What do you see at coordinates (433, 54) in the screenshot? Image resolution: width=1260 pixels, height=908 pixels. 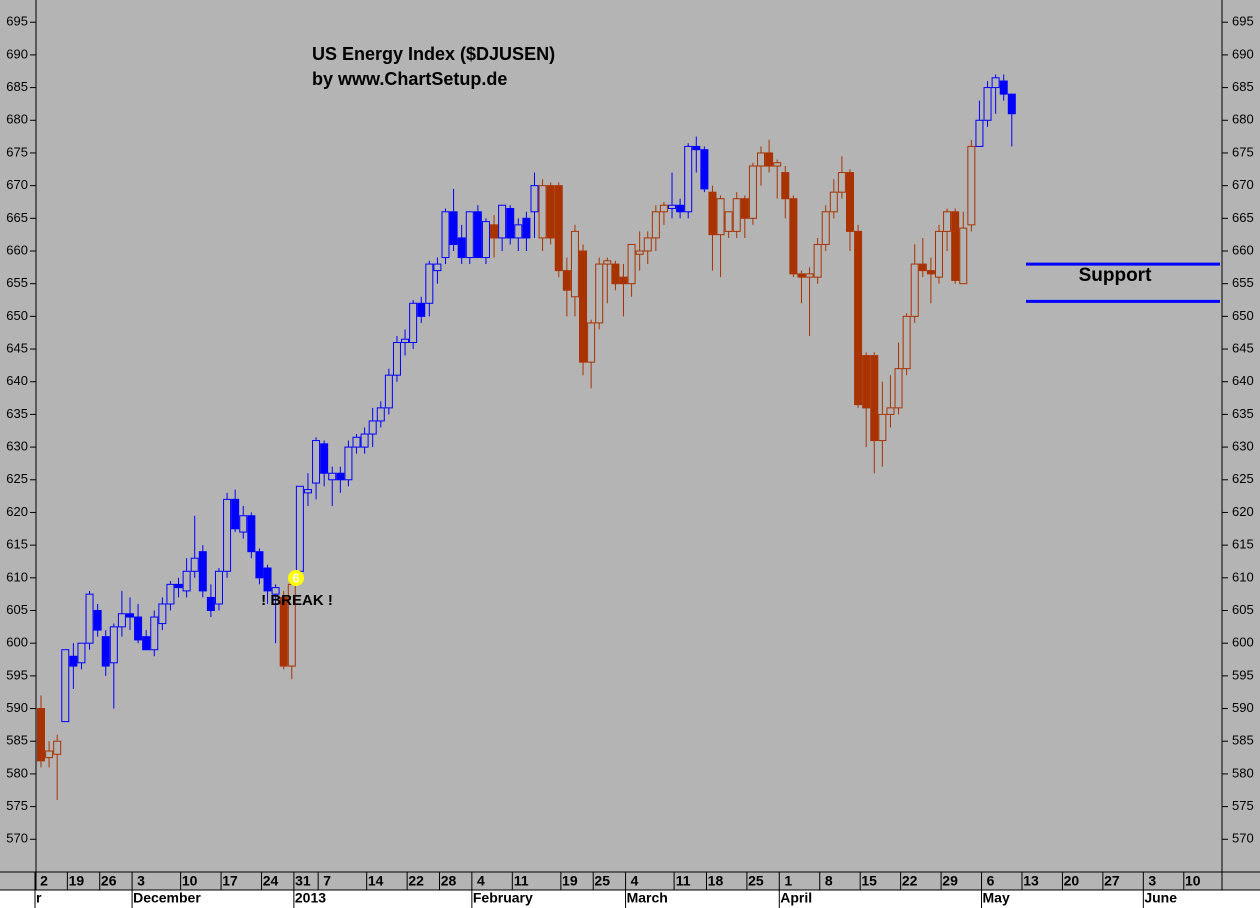 I see `chart-title: US Energy Index ($DJUSEN)` at bounding box center [433, 54].